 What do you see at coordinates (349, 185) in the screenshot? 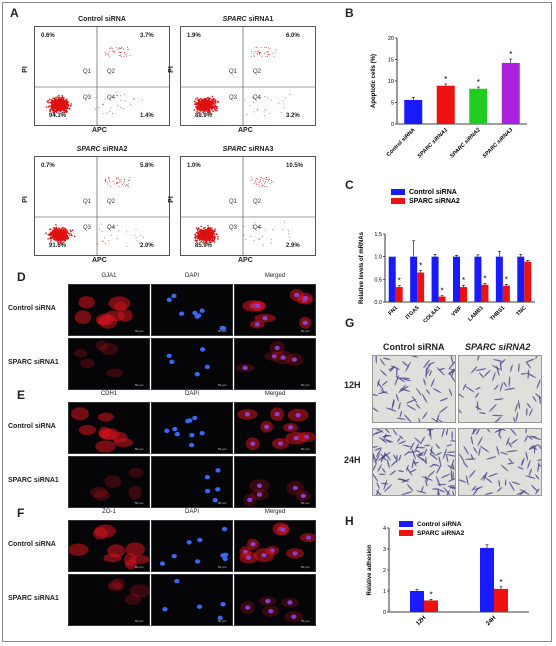
I see `panel-label-c: C` at bounding box center [349, 185].